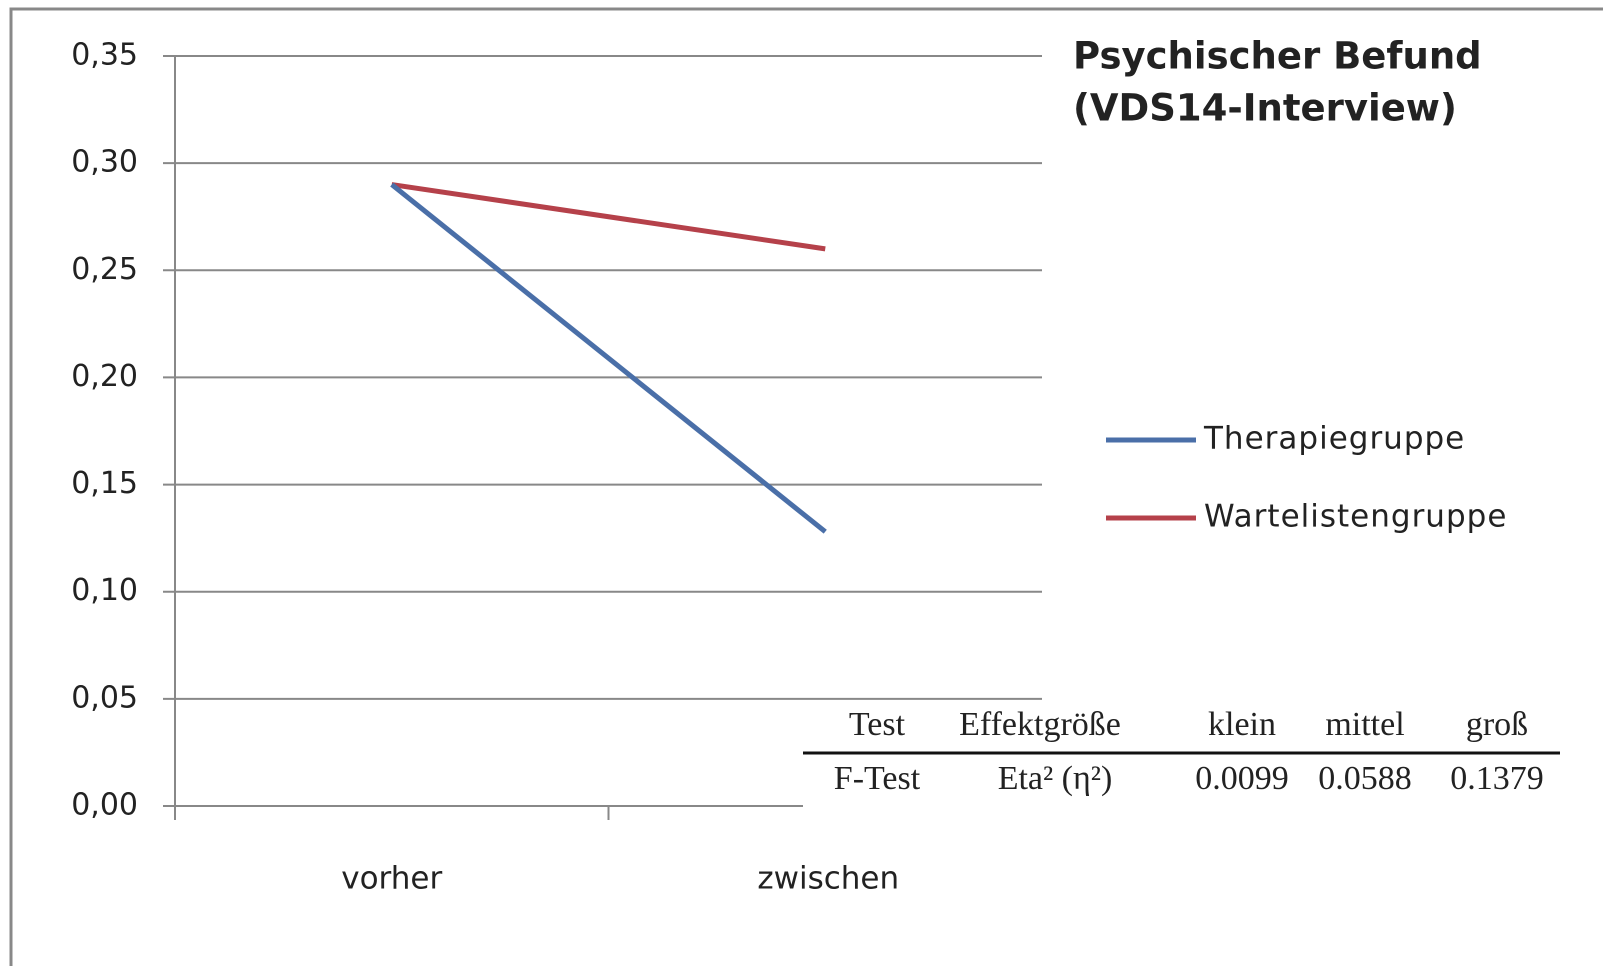 The width and height of the screenshot is (1603, 966). What do you see at coordinates (104, 805) in the screenshot?
I see `y-tick-label: 0,00` at bounding box center [104, 805].